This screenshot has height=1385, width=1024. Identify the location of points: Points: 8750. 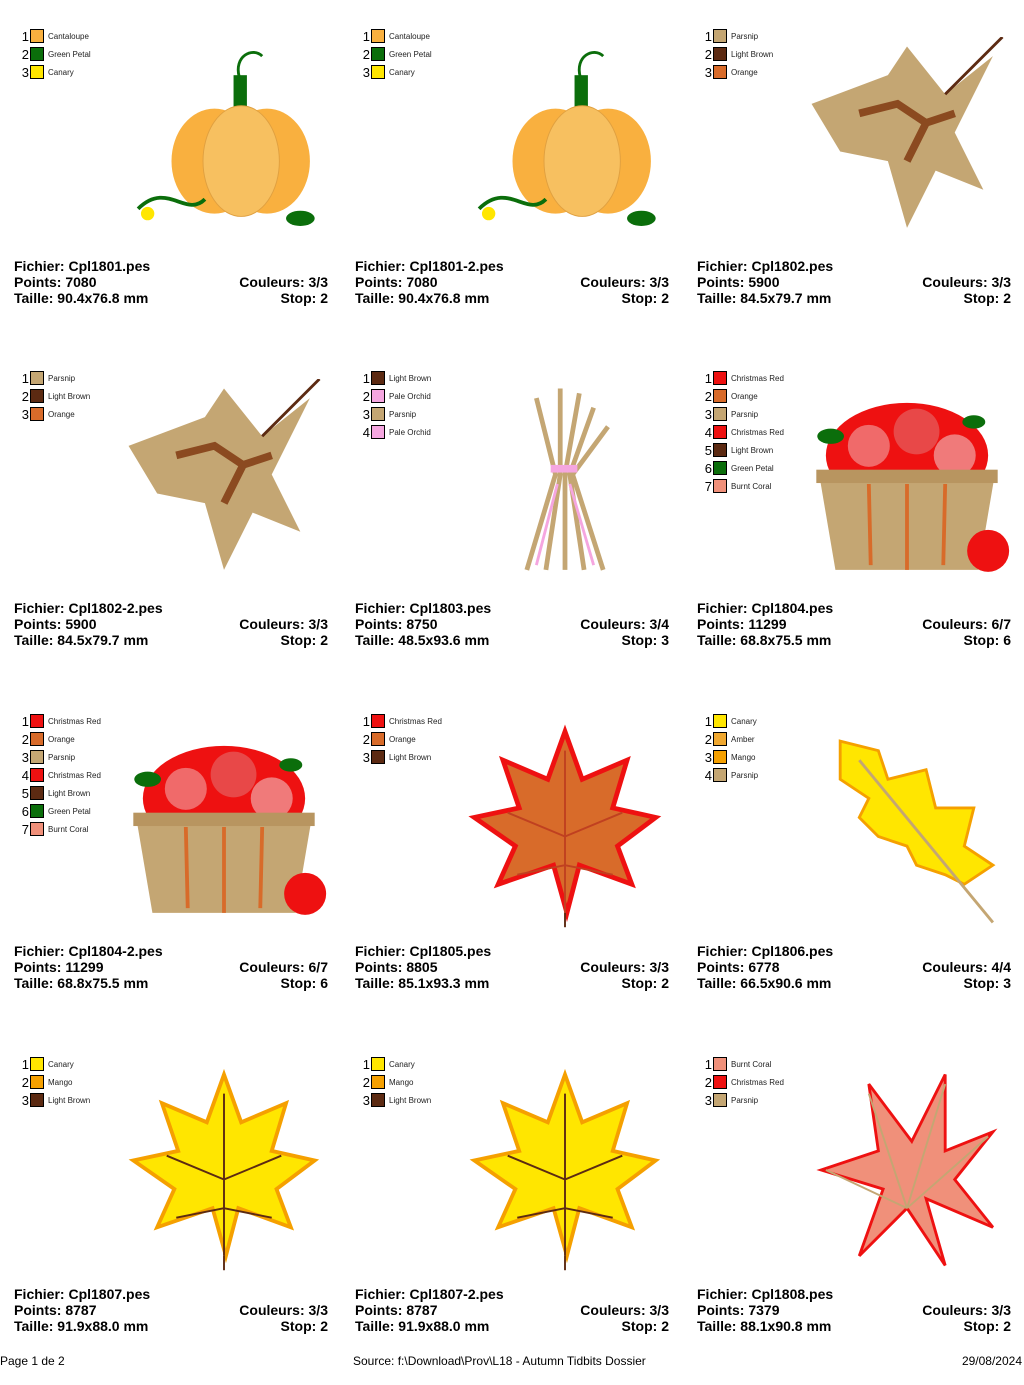
(396, 624).